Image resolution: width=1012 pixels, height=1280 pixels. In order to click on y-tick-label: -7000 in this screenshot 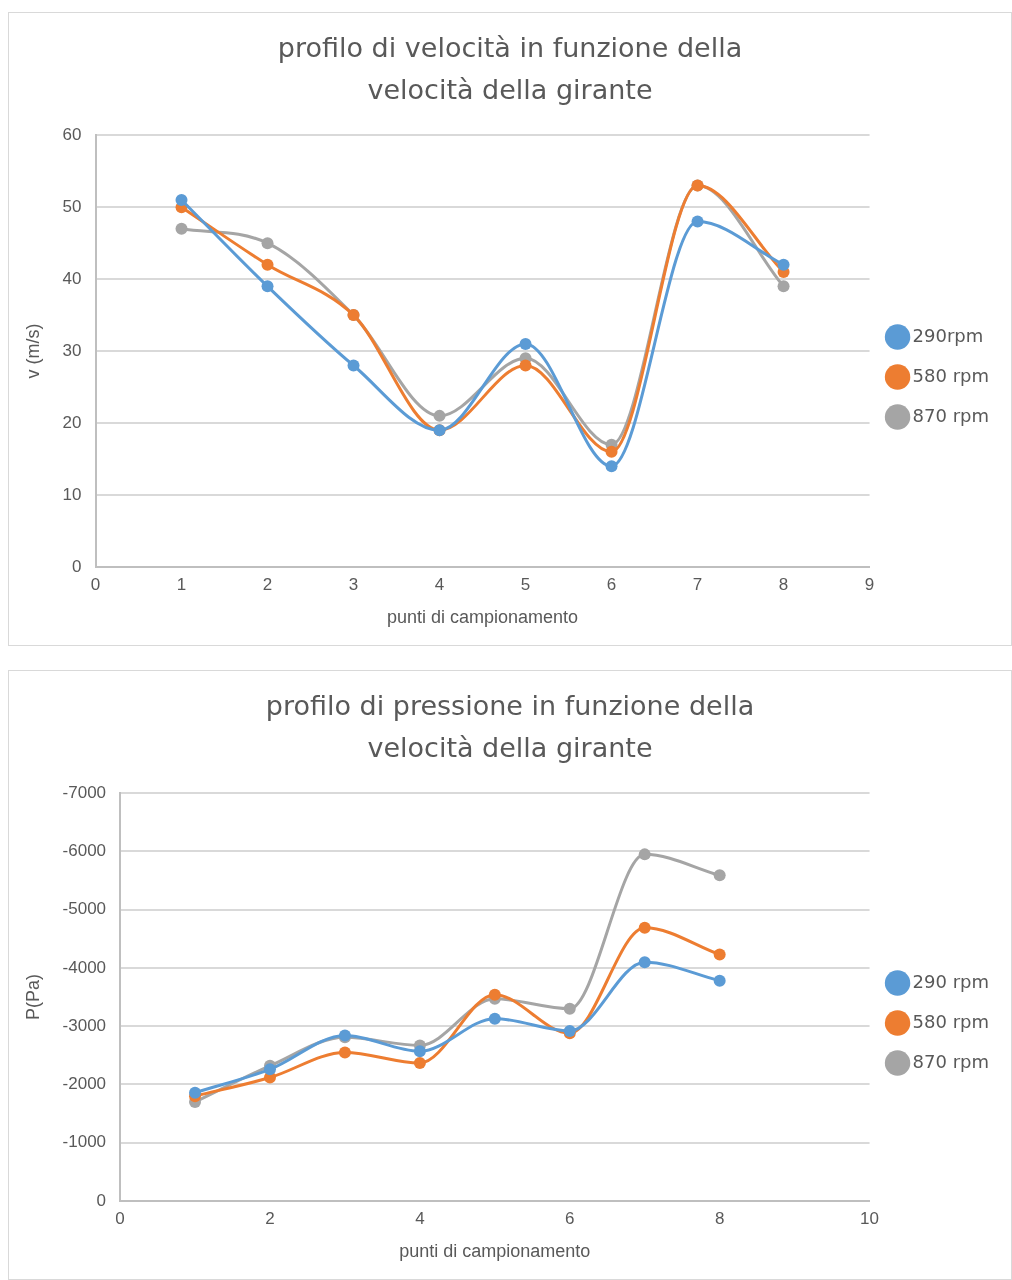, I will do `click(84, 792)`.